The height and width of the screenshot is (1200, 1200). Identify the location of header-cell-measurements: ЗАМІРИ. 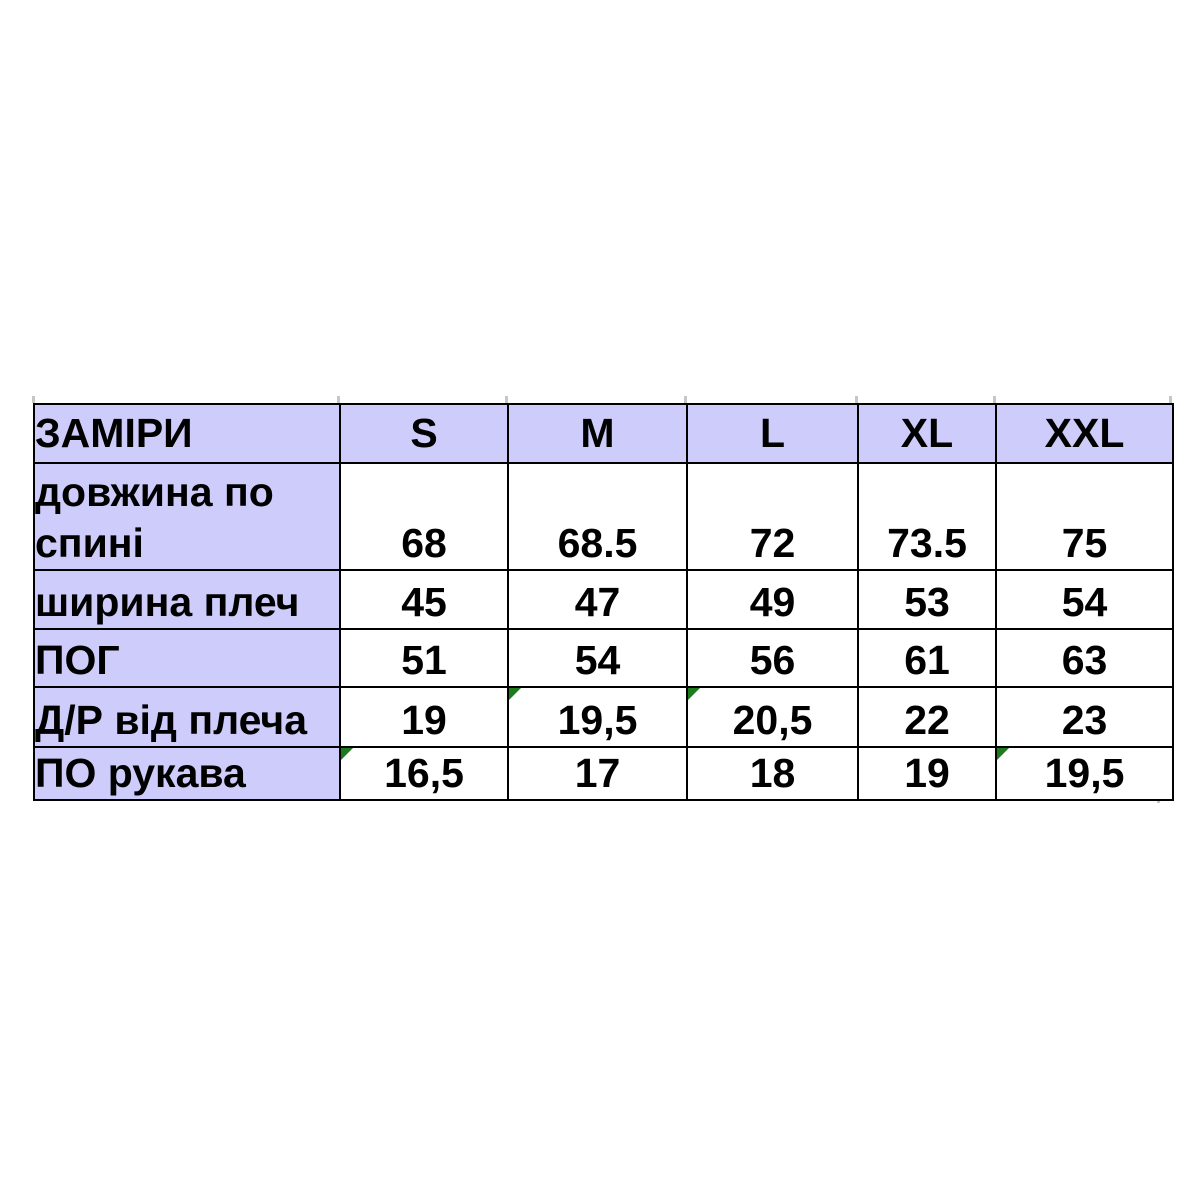
(187, 433).